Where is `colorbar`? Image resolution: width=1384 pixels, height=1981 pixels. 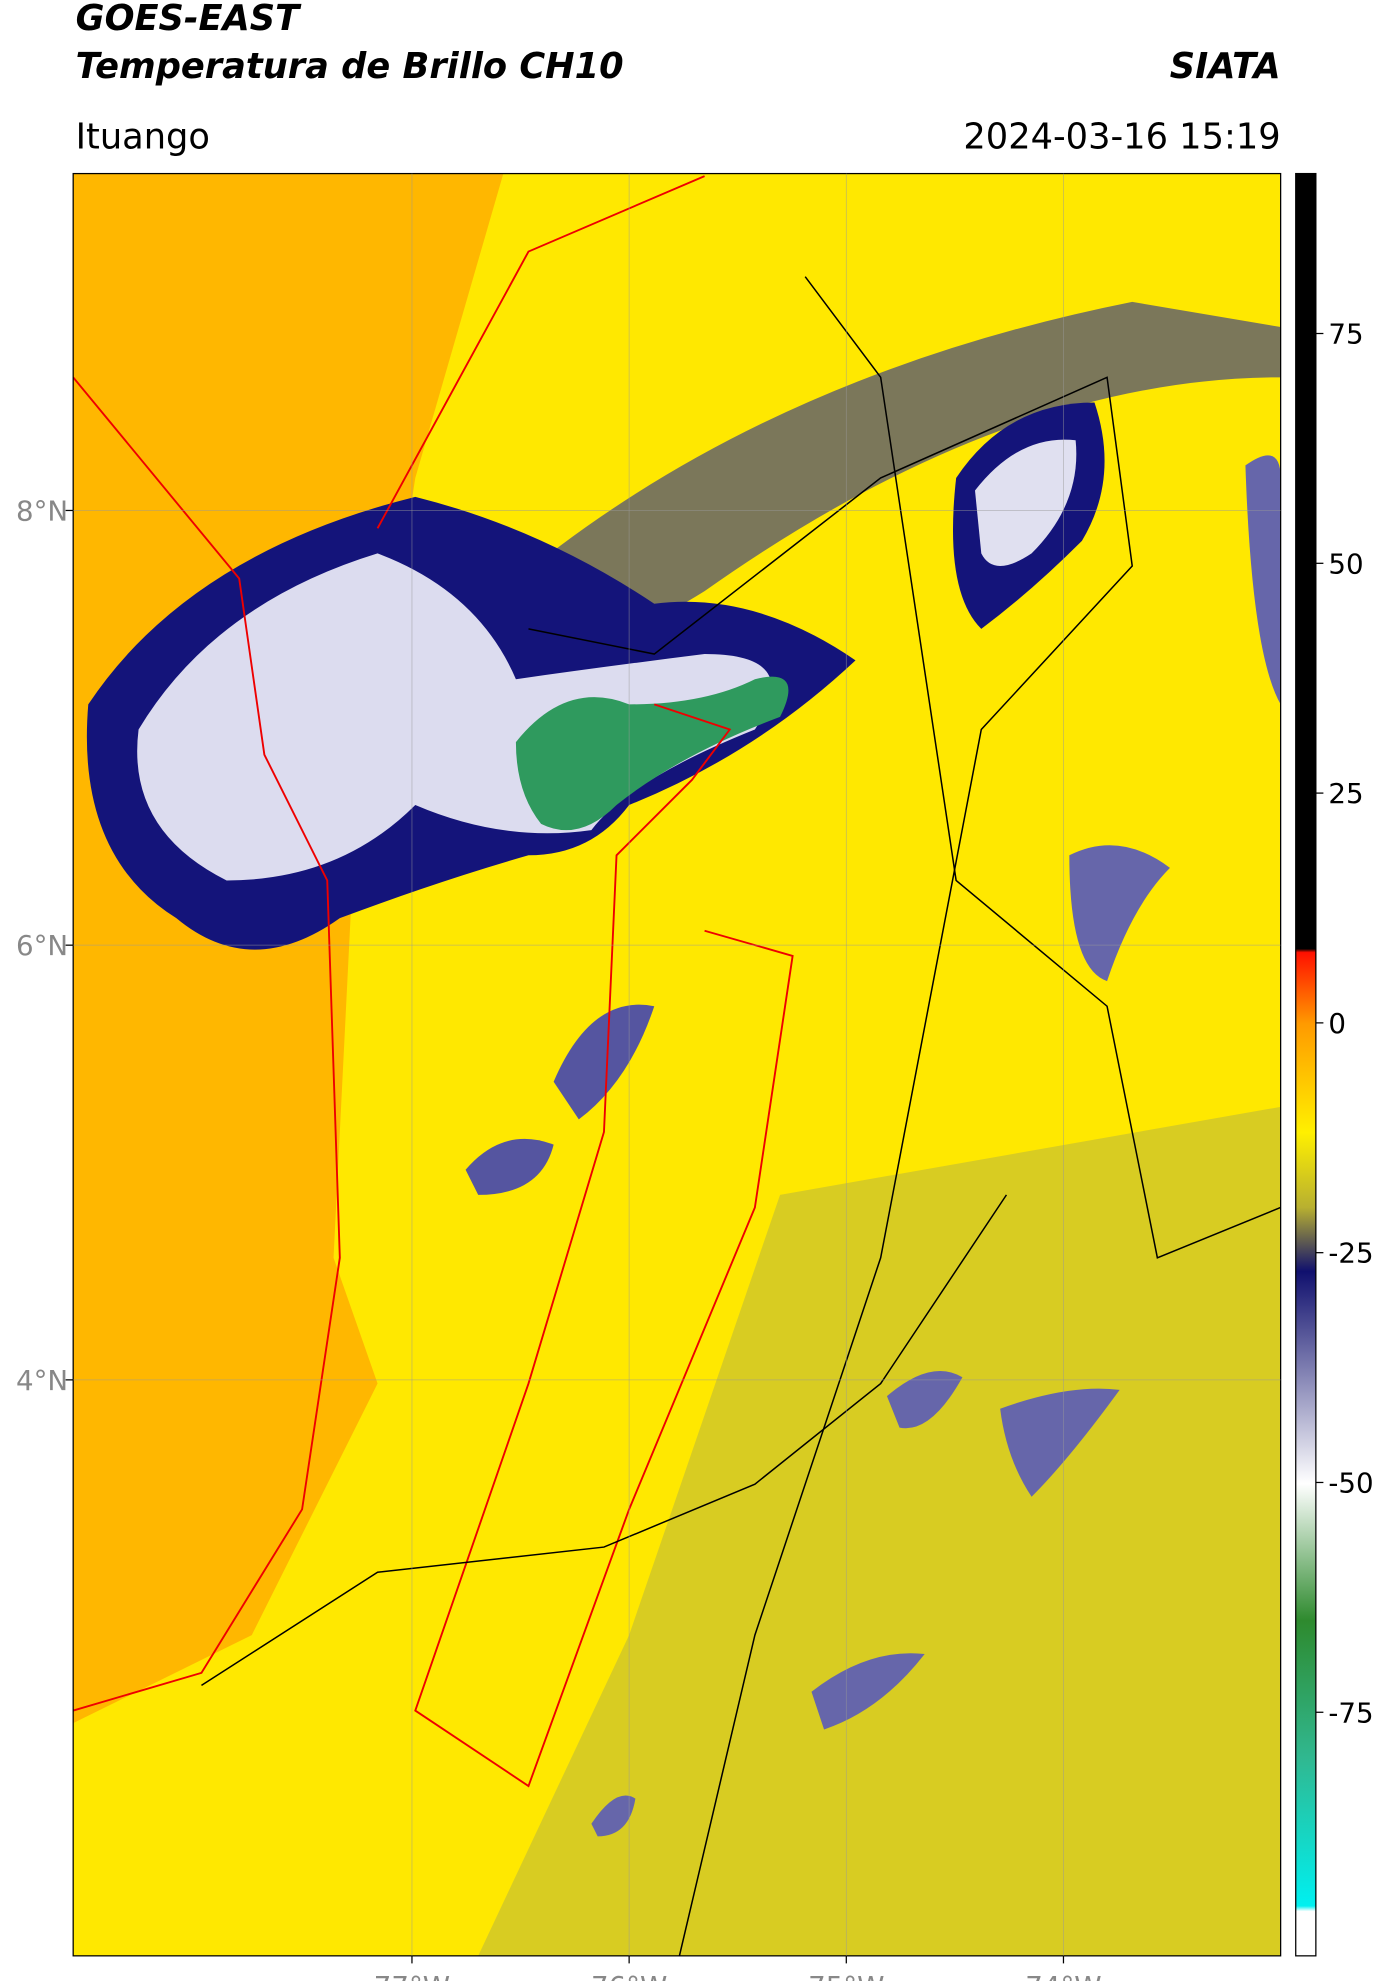
colorbar is located at coordinates (1306, 1064).